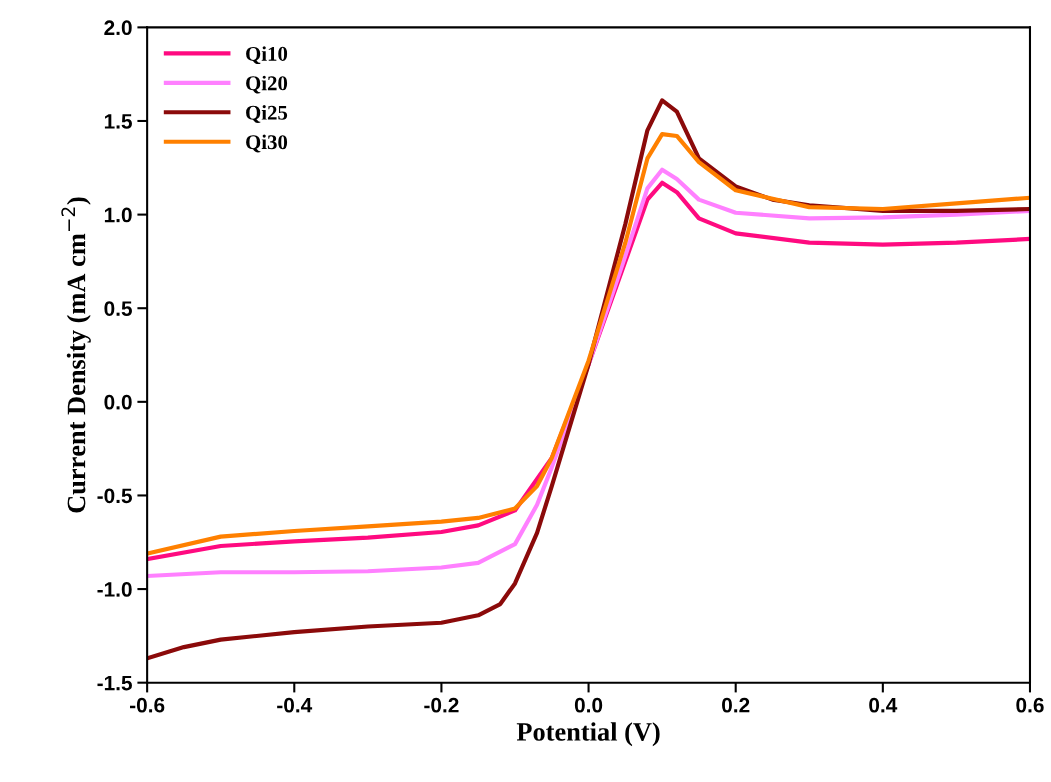  What do you see at coordinates (267, 114) in the screenshot?
I see `legend-label: Qi25` at bounding box center [267, 114].